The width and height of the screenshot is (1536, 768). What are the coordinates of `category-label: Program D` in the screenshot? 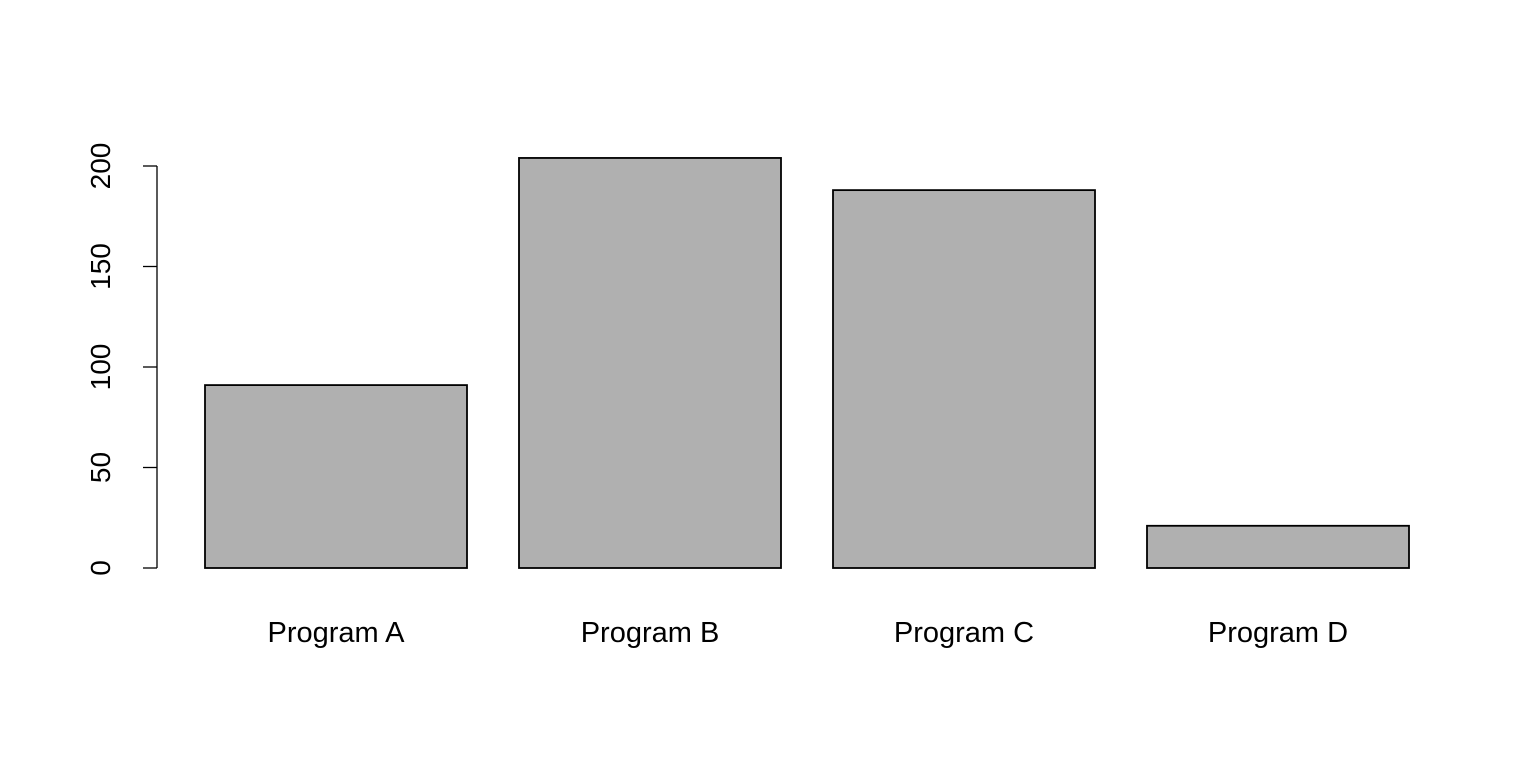 It's located at (1278, 633).